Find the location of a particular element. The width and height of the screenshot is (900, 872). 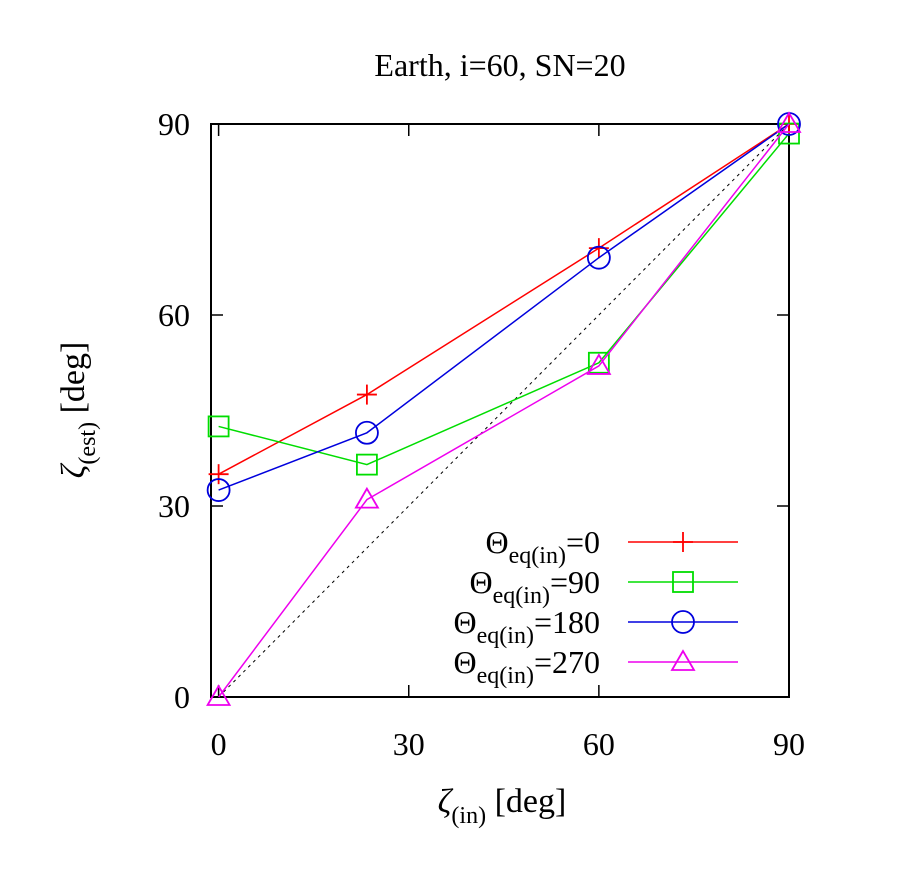

chart-title: Earth, i=60, SN=20 is located at coordinates (499, 65).